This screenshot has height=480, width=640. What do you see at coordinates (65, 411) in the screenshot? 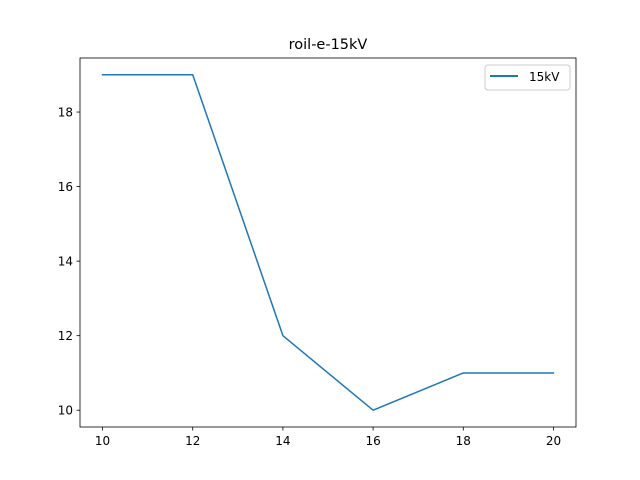
I see `y-tick-label: 10` at bounding box center [65, 411].